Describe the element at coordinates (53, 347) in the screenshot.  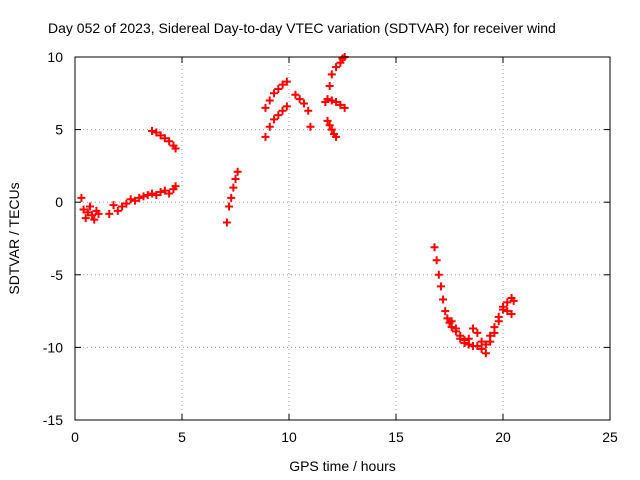
I see `y-tick-label: -10` at that location.